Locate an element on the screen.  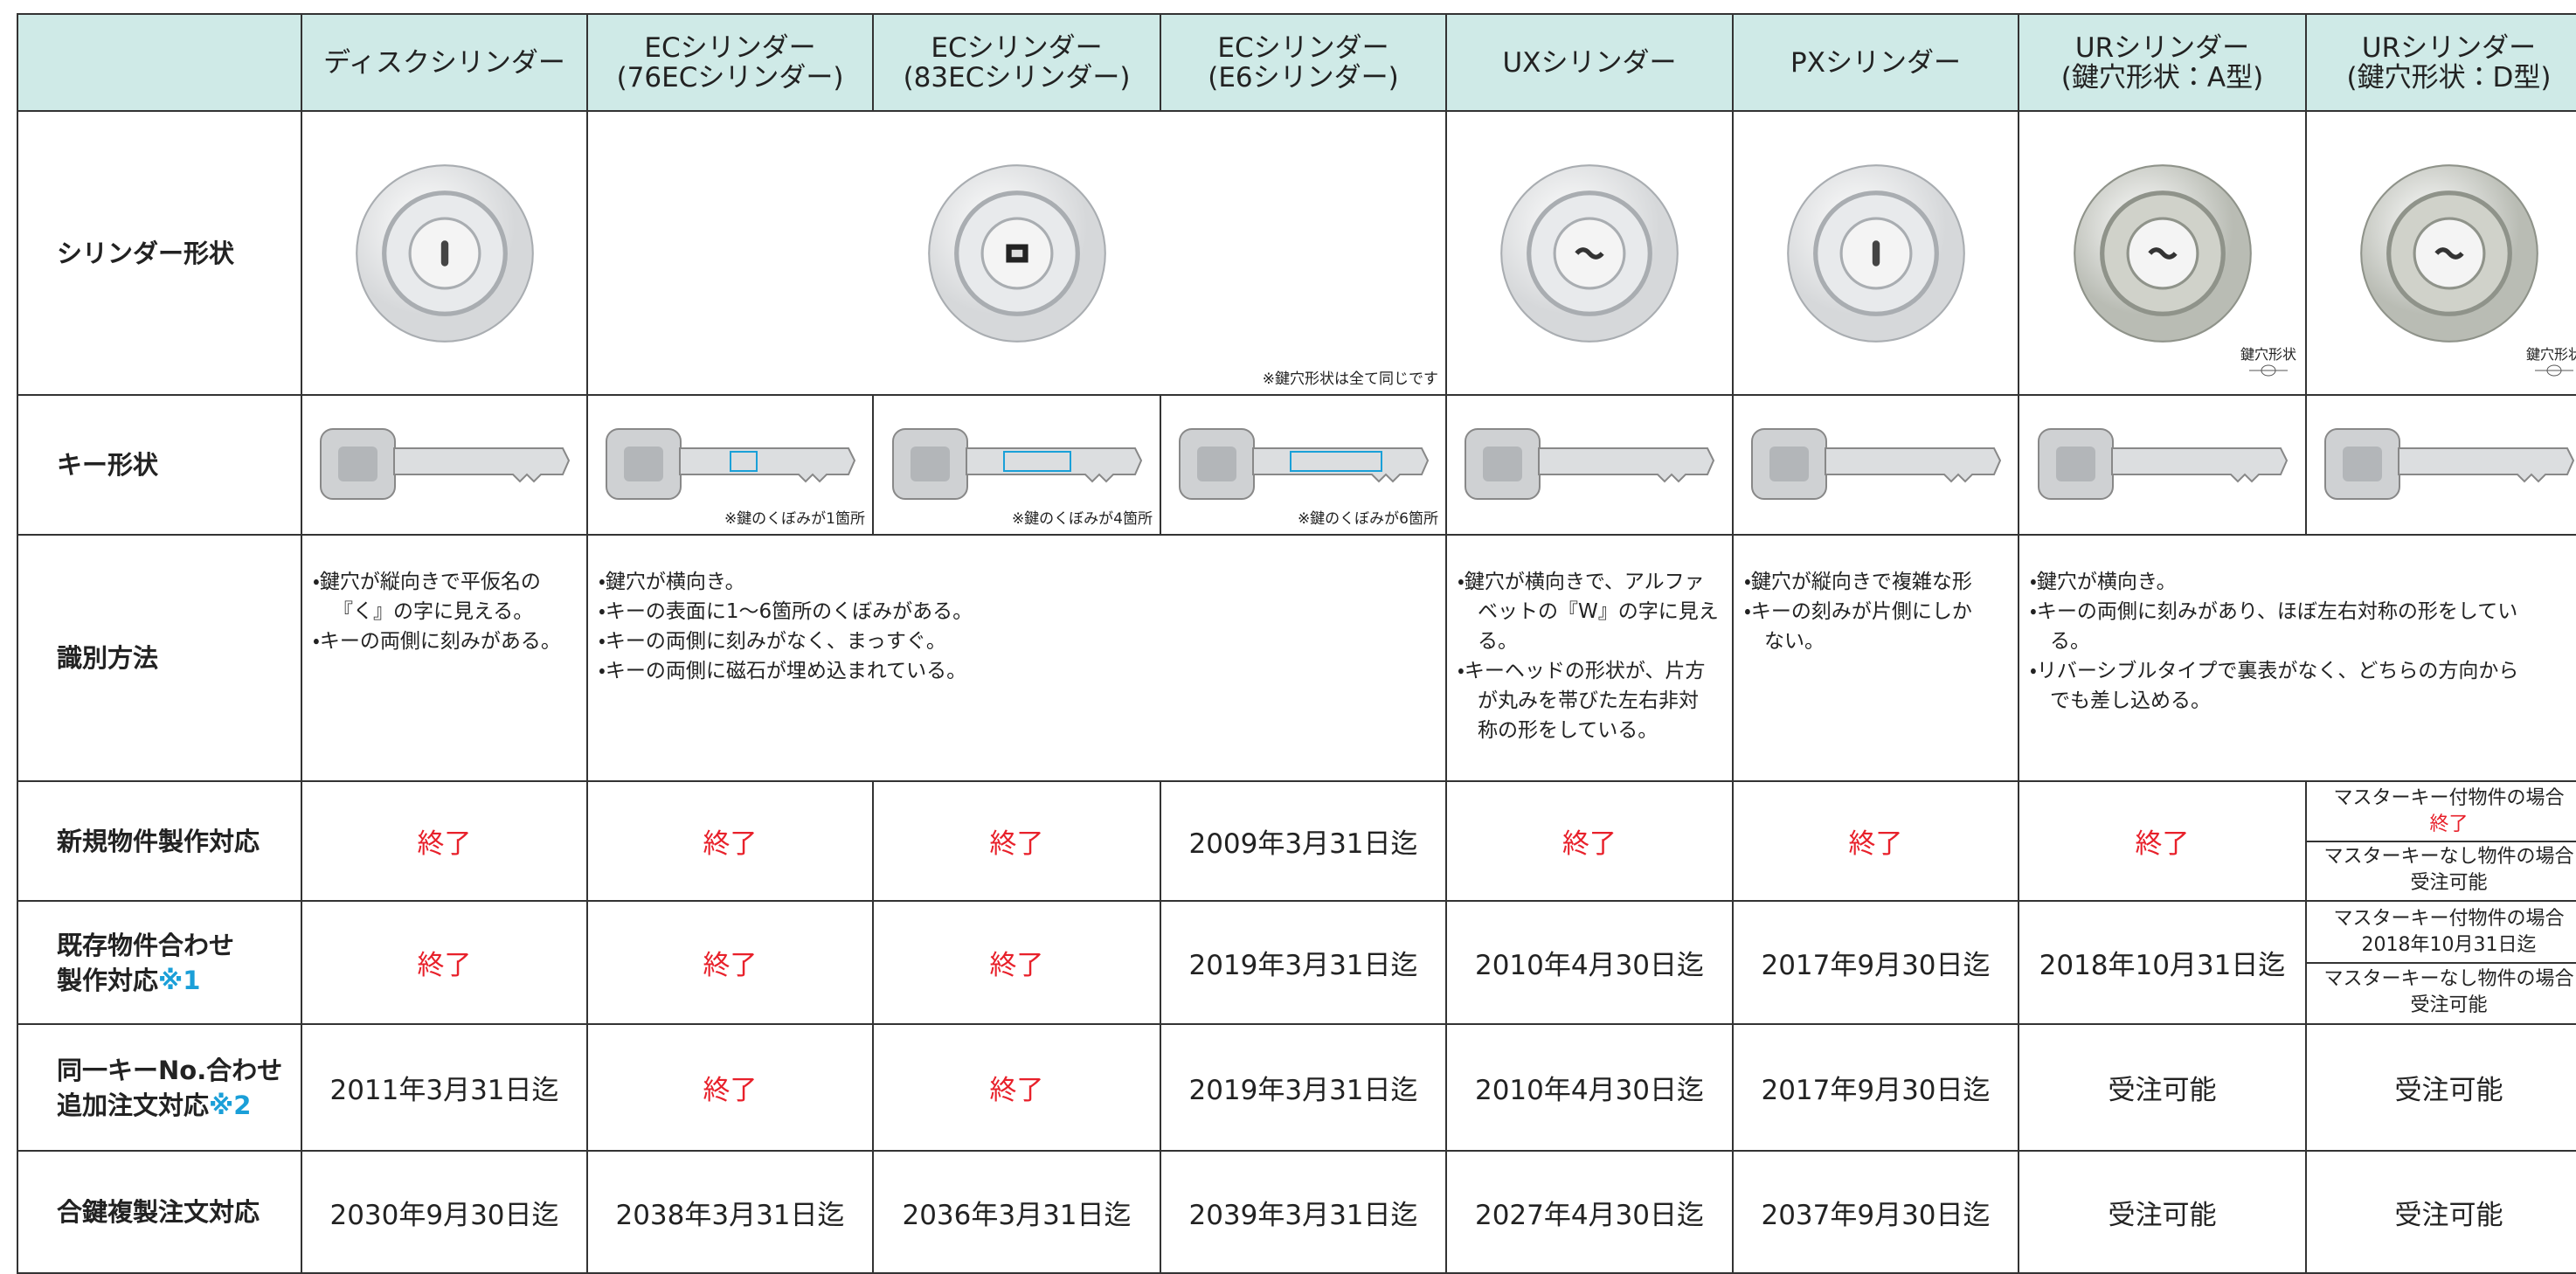
status-cell: 2037年9月30日迄 is located at coordinates (1876, 1212).